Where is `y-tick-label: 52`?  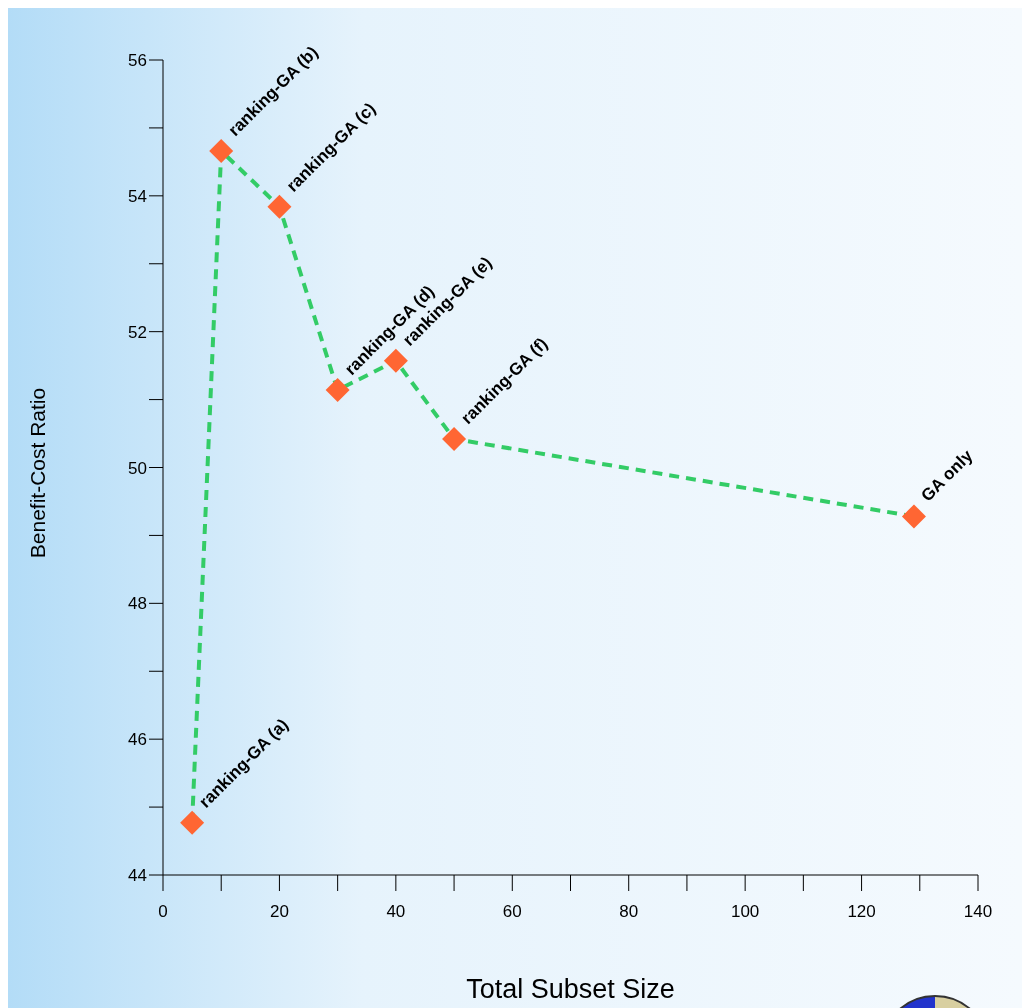
y-tick-label: 52 is located at coordinates (137, 332).